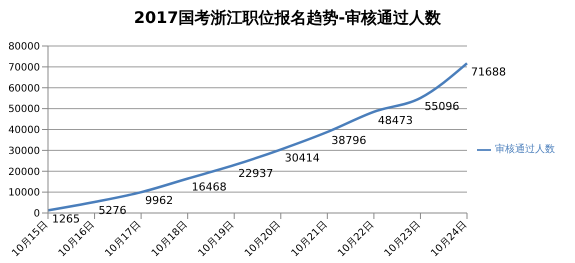  What do you see at coordinates (24, 110) in the screenshot?
I see `y-tick-label: 50000` at bounding box center [24, 110].